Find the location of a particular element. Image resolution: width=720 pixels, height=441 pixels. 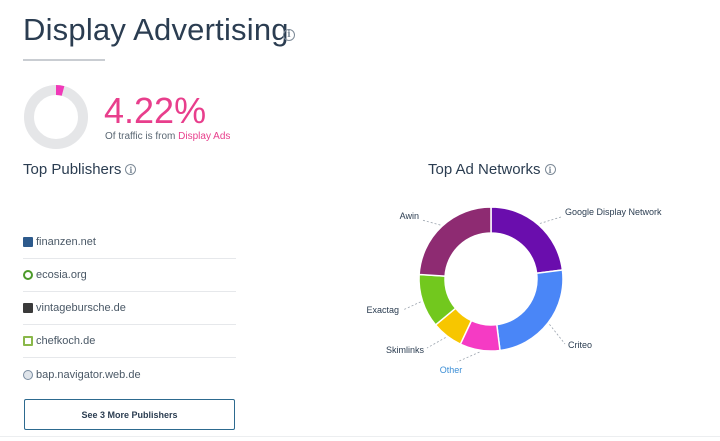

page-title: Display Advertising is located at coordinates (156, 29).